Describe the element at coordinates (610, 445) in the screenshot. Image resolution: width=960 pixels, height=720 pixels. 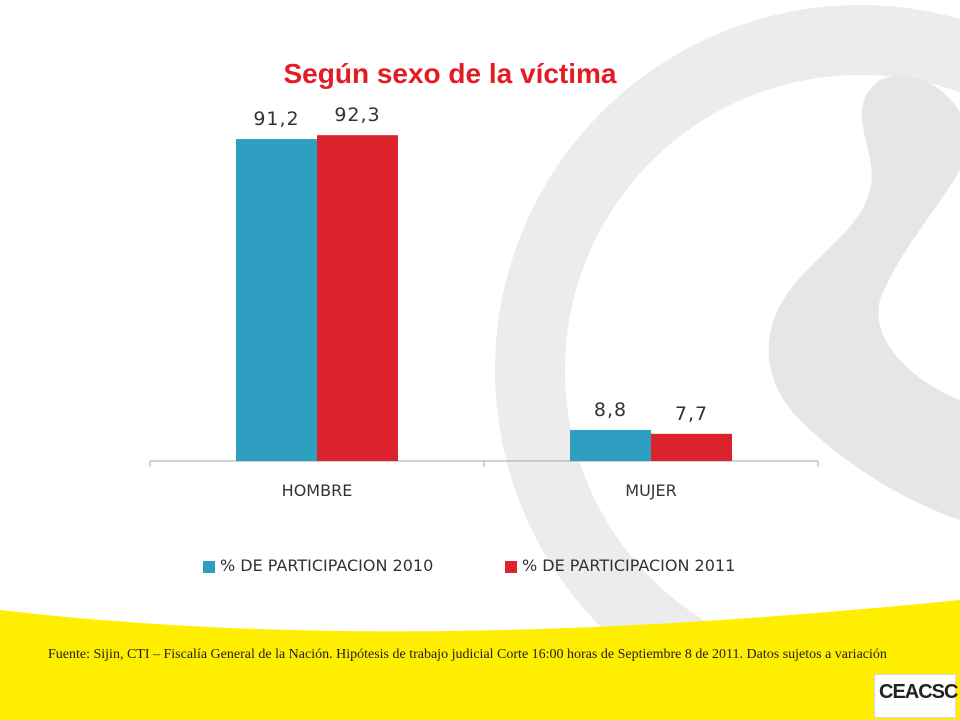
I see `bar-mujer-2010` at that location.